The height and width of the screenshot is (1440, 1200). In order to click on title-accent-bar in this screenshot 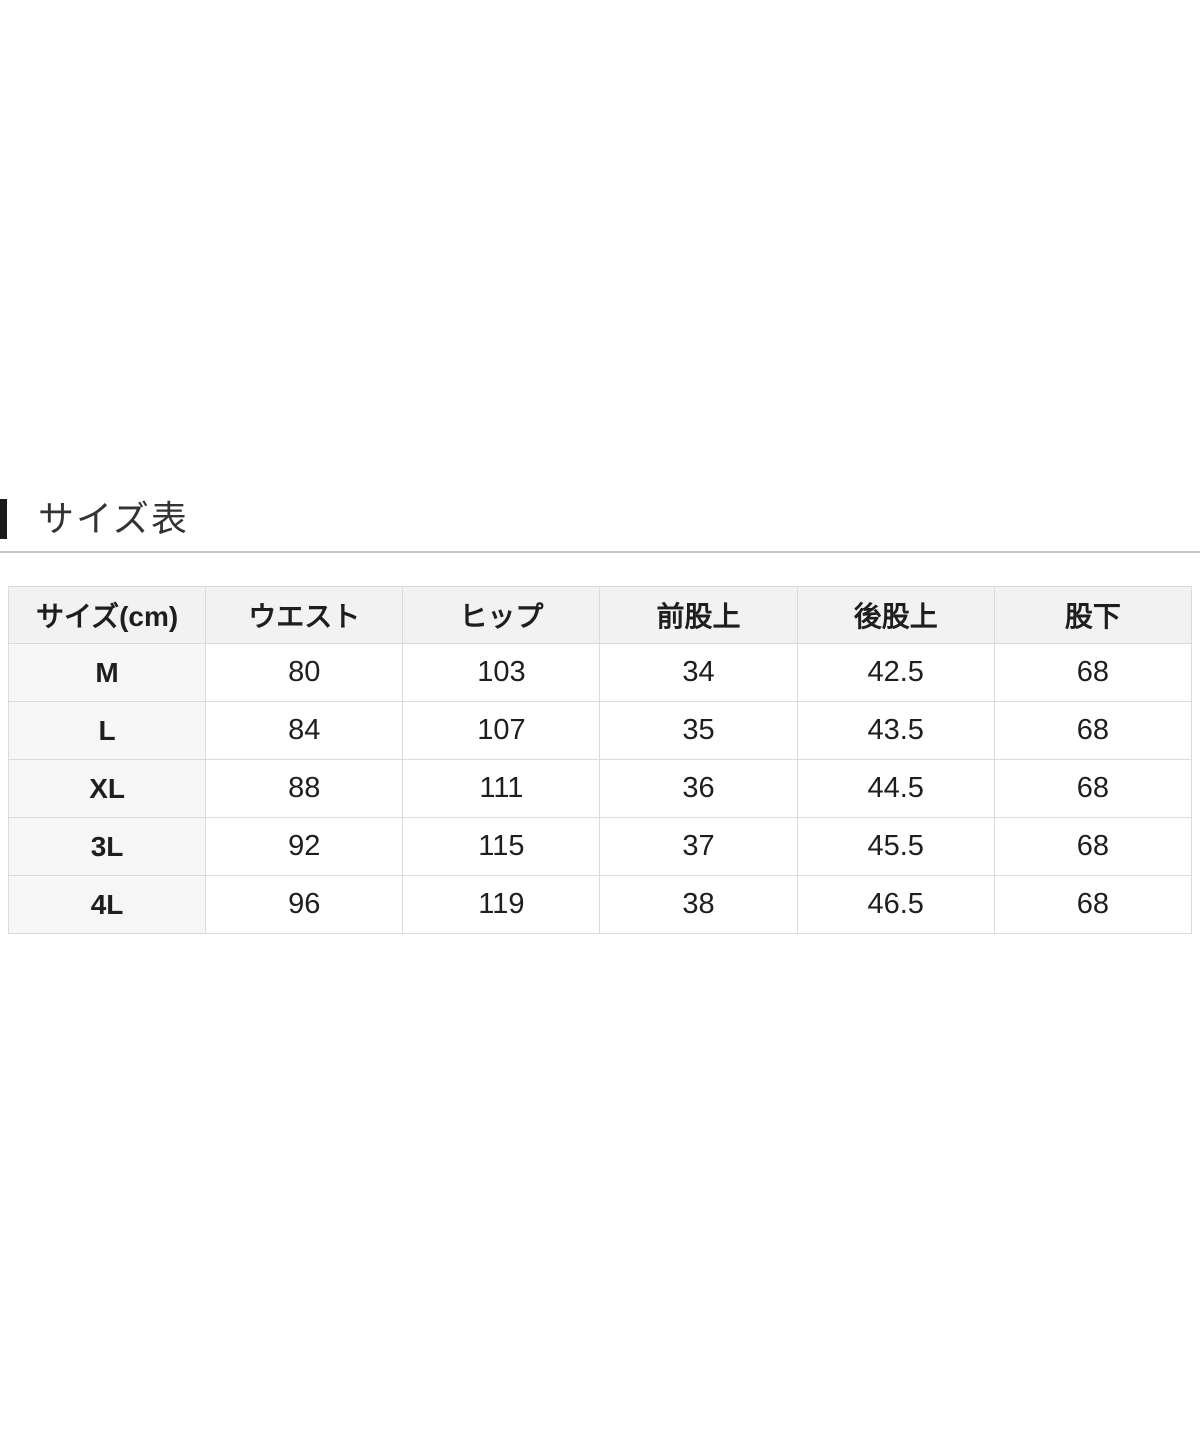, I will do `click(3, 519)`.